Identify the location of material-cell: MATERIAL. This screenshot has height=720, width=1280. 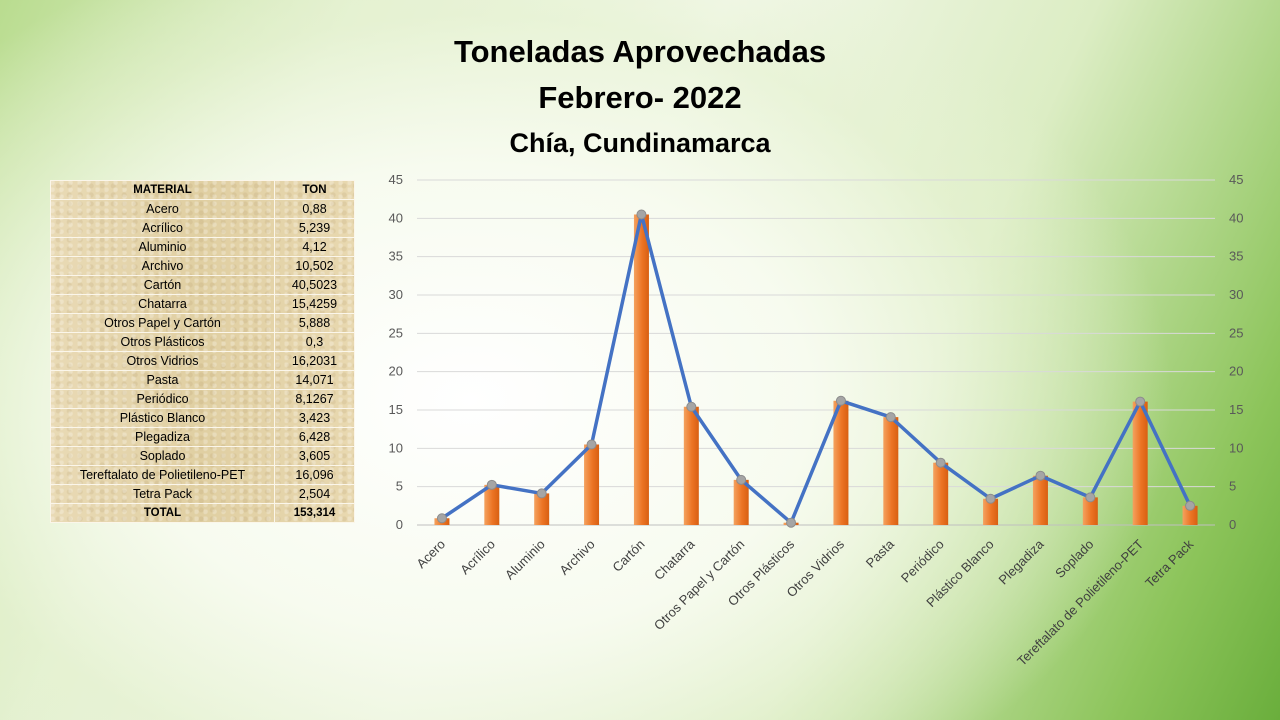
(162, 190).